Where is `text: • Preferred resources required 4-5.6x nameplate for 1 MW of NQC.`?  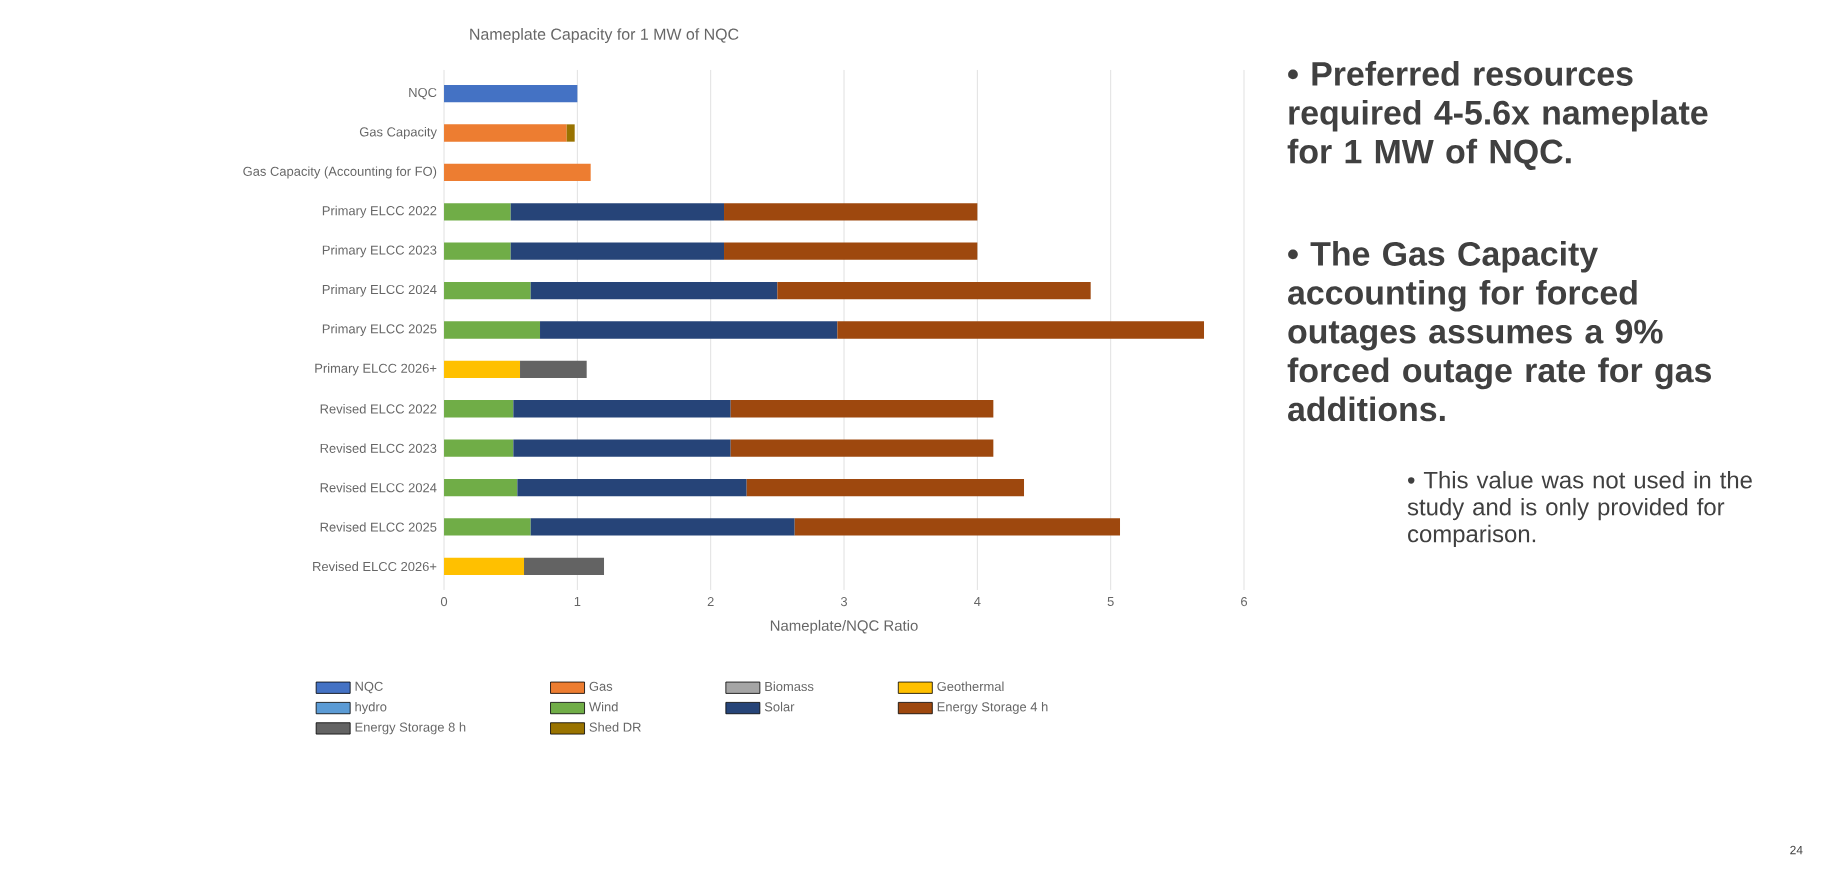
text: • Preferred resources required 4-5.6x nameplate for 1 MW of NQC. is located at coordinates (1497, 115).